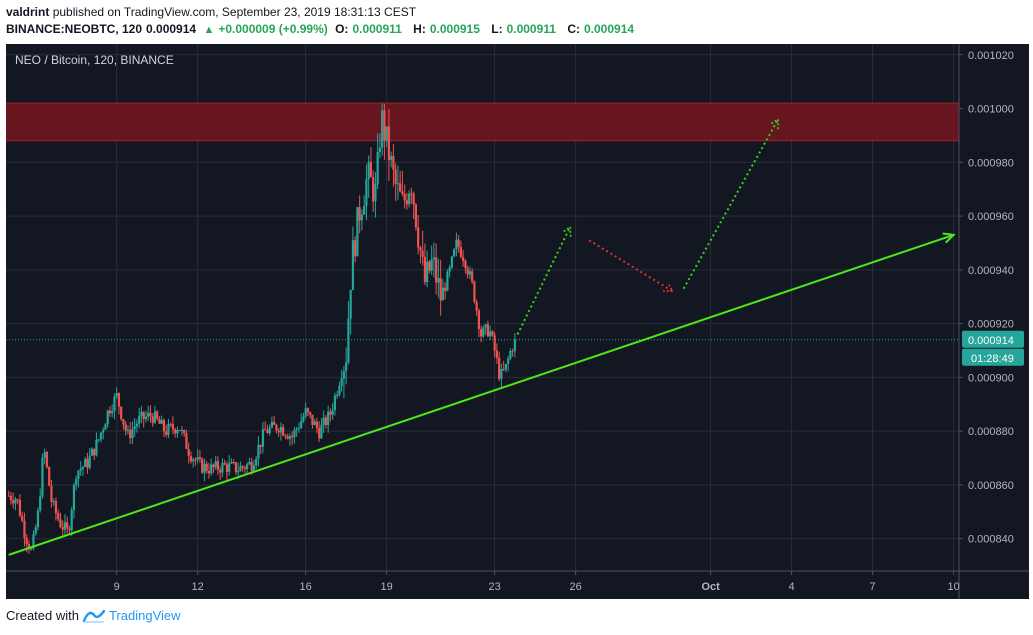  I want to click on price-tick-label: 0.000920, so click(991, 325).